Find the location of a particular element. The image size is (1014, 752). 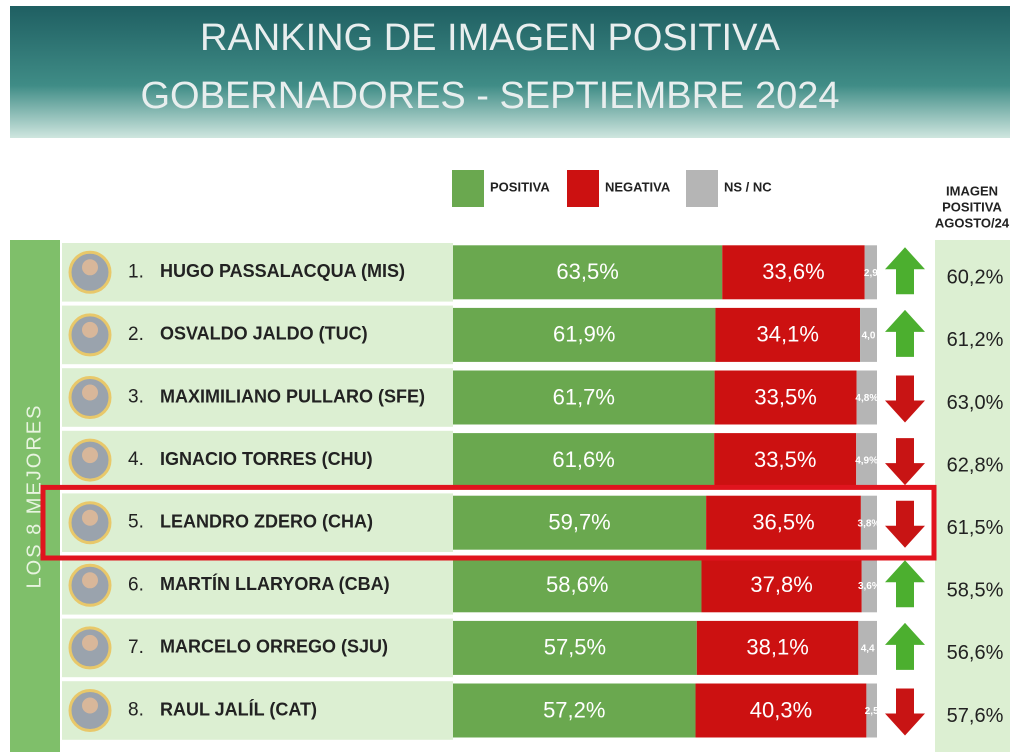

previous-value: 62,8% is located at coordinates (975, 465).